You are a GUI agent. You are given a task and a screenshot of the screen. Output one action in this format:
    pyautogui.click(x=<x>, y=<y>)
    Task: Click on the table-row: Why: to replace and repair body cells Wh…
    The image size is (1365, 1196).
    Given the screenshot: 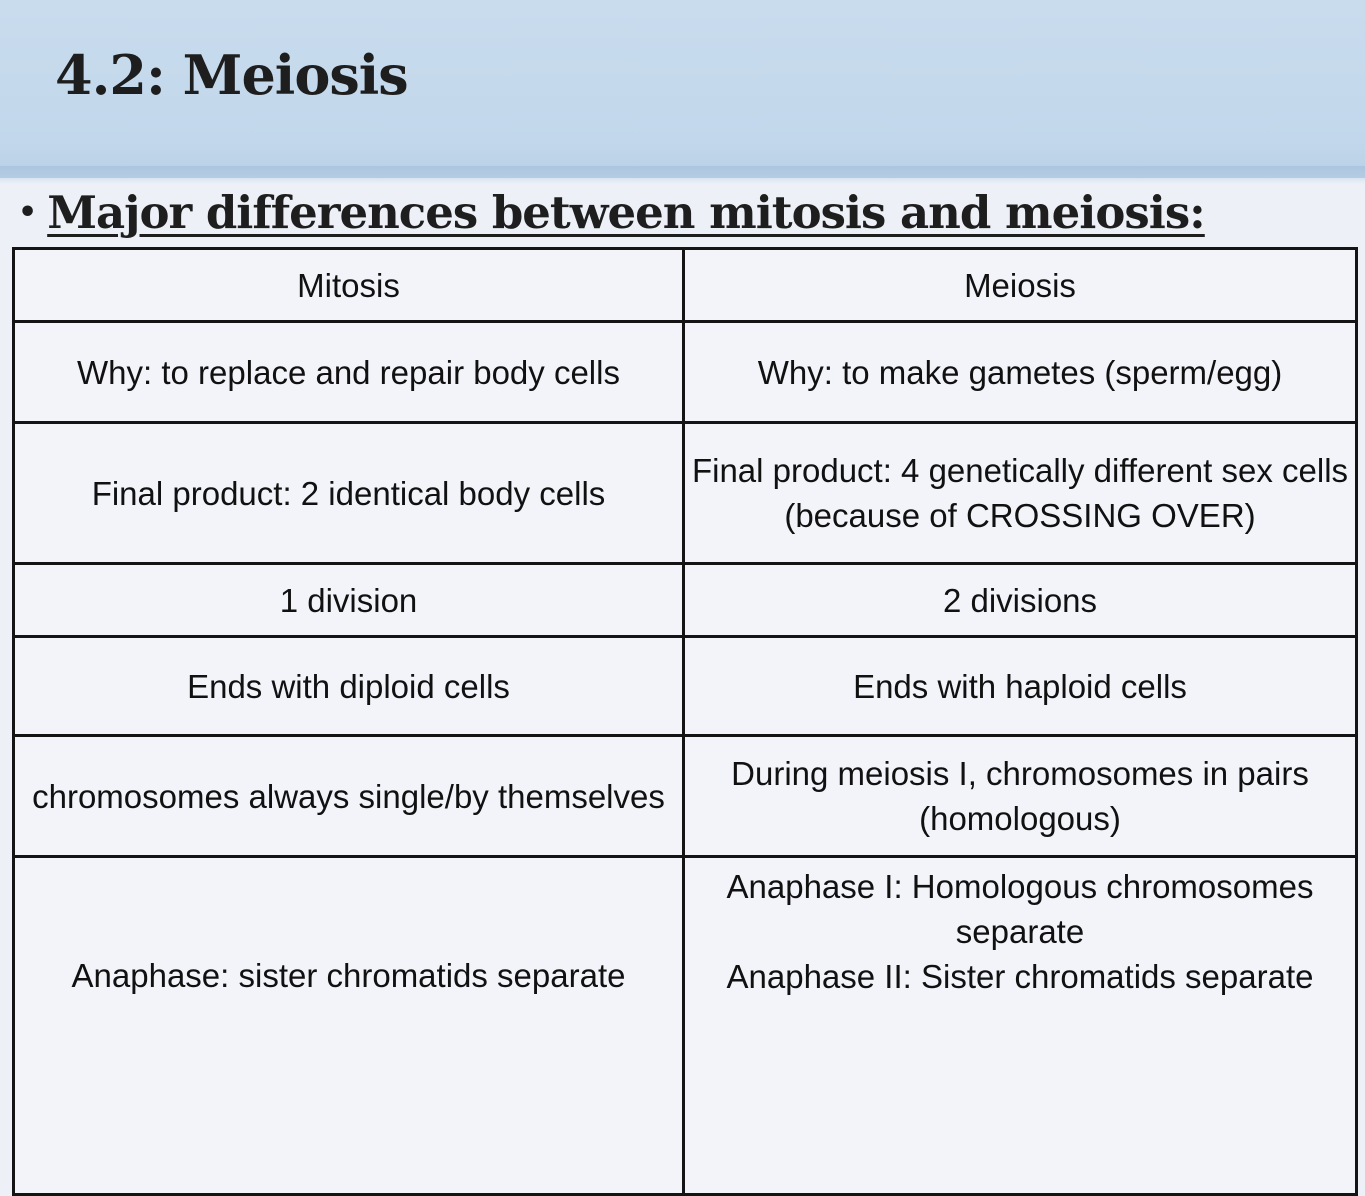 What is the action you would take?
    pyautogui.click(x=685, y=372)
    